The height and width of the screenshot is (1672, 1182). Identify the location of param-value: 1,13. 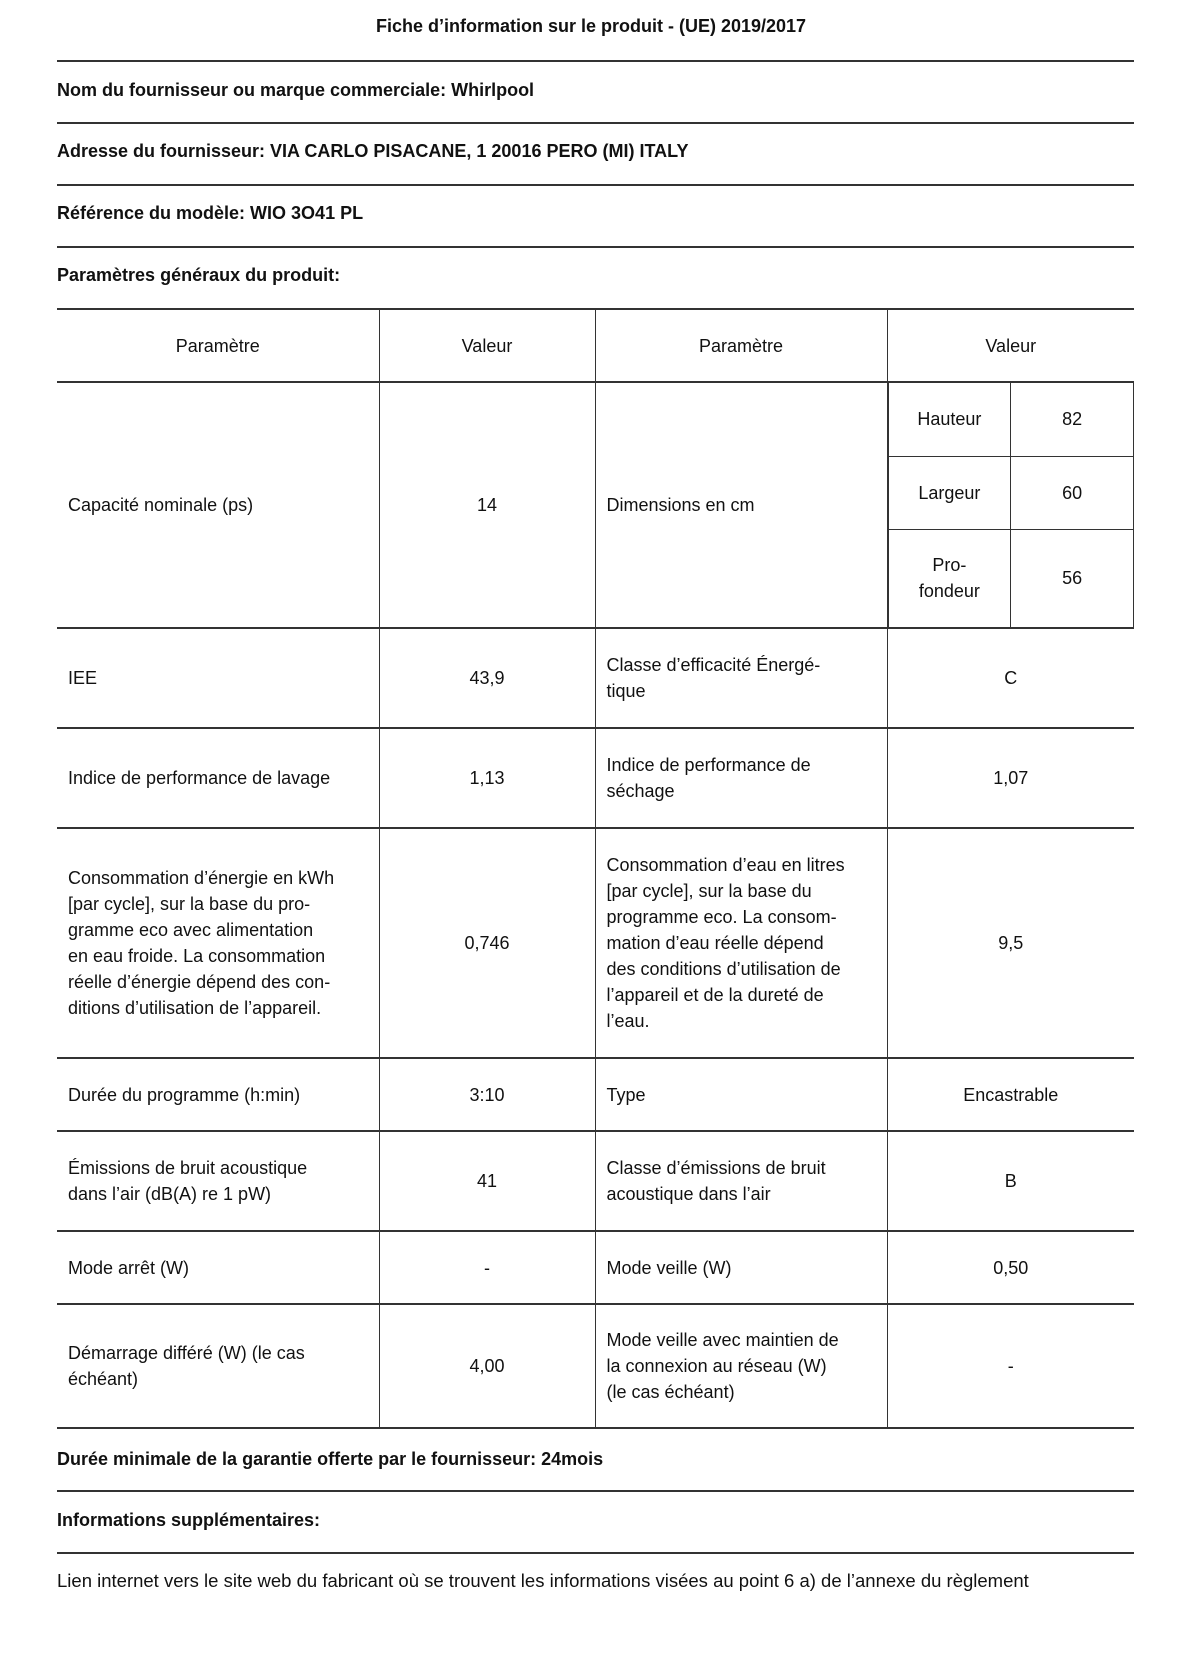
(487, 778).